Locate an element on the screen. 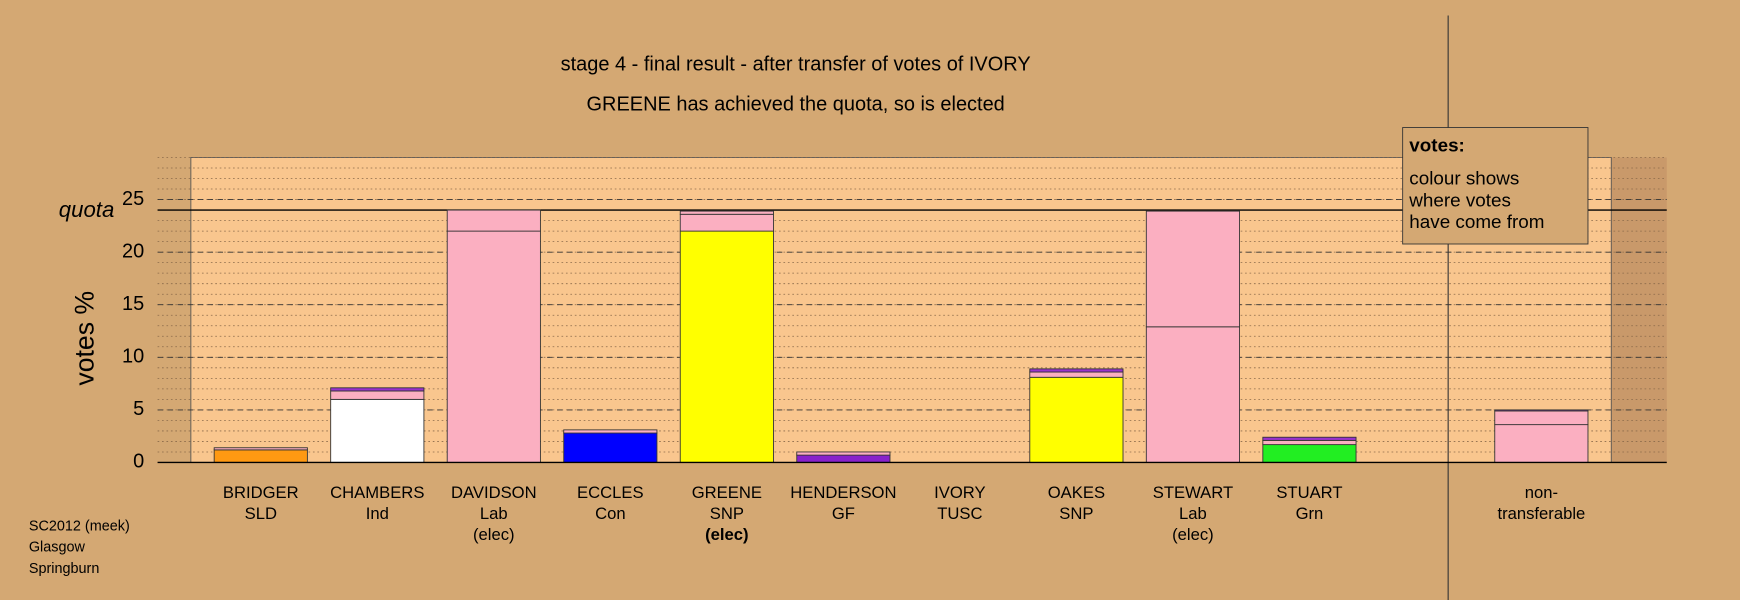 The image size is (1740, 600). x-tick-label: GF is located at coordinates (843, 513).